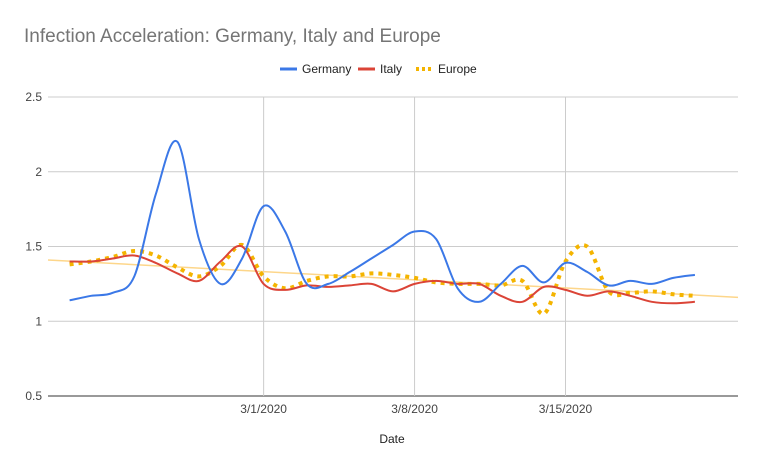 The image size is (760, 470). I want to click on y-tick-label: 2, so click(38, 172).